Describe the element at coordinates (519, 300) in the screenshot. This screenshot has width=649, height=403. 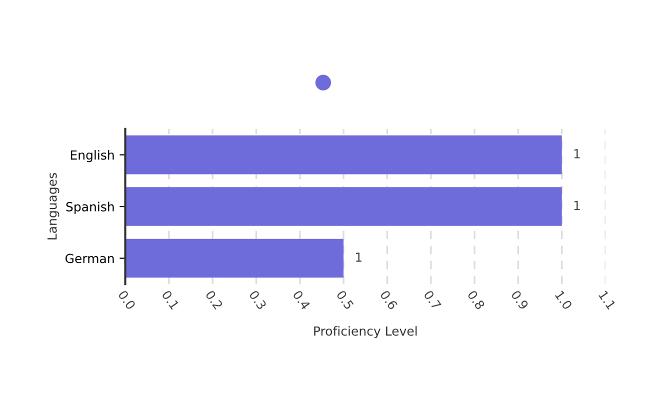
I see `x-tick-label: 0.9` at that location.